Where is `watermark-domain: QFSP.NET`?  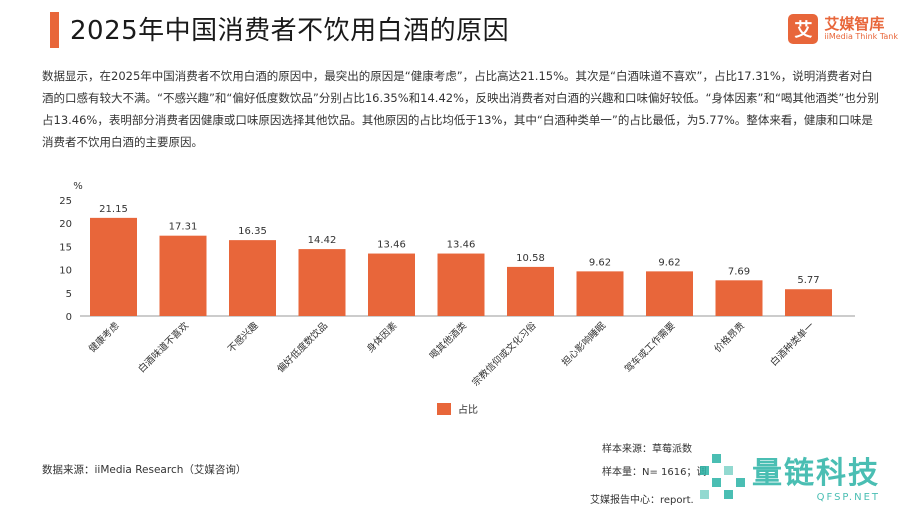
watermark-domain: QFSP.NET is located at coordinates (848, 497).